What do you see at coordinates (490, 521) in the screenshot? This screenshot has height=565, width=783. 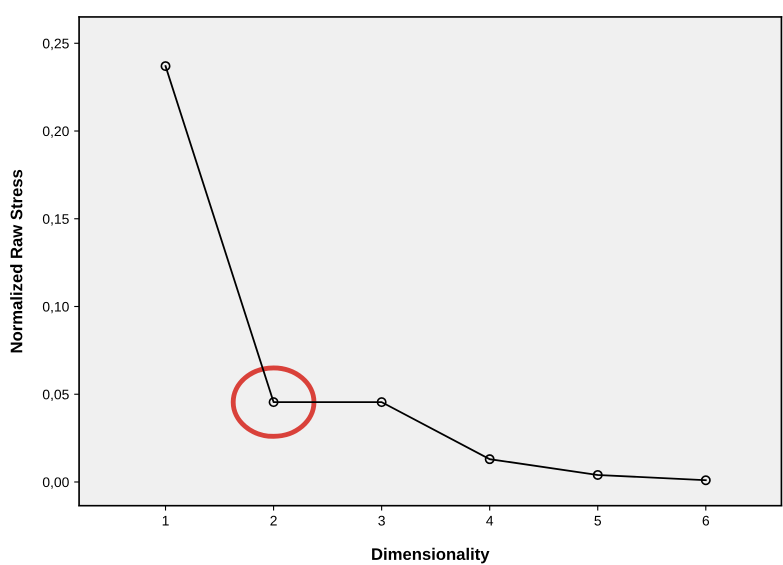 I see `x-tick-label: 4` at bounding box center [490, 521].